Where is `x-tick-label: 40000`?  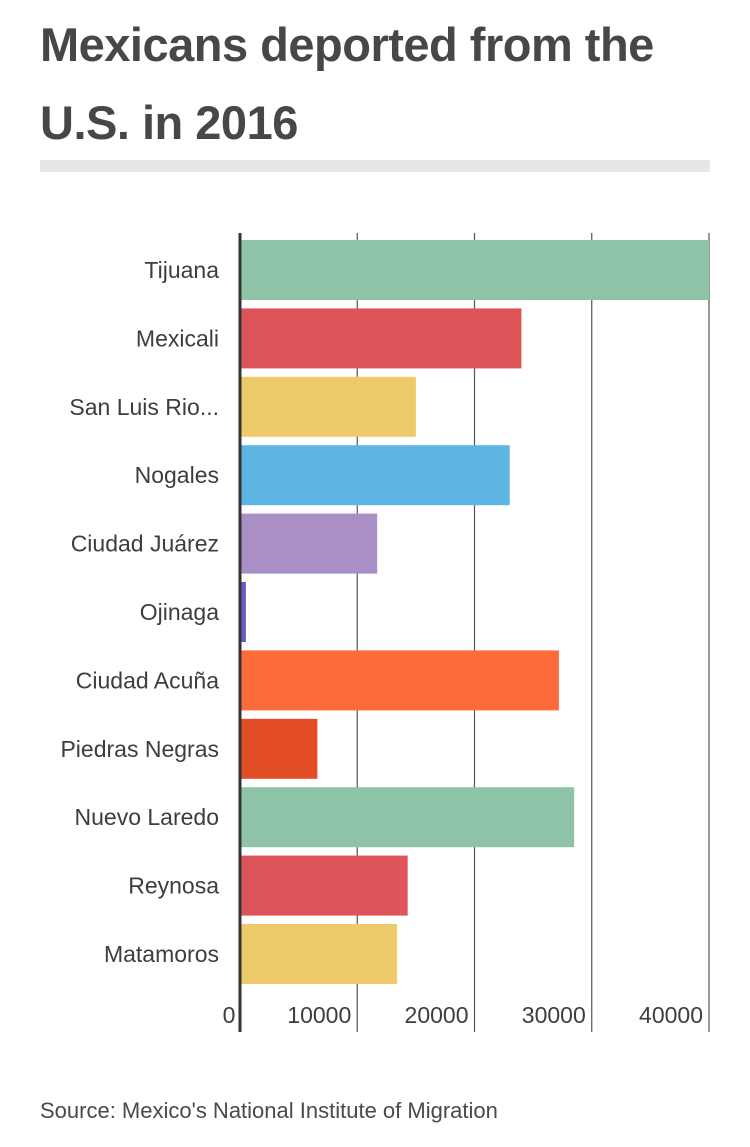
x-tick-label: 40000 is located at coordinates (671, 1015).